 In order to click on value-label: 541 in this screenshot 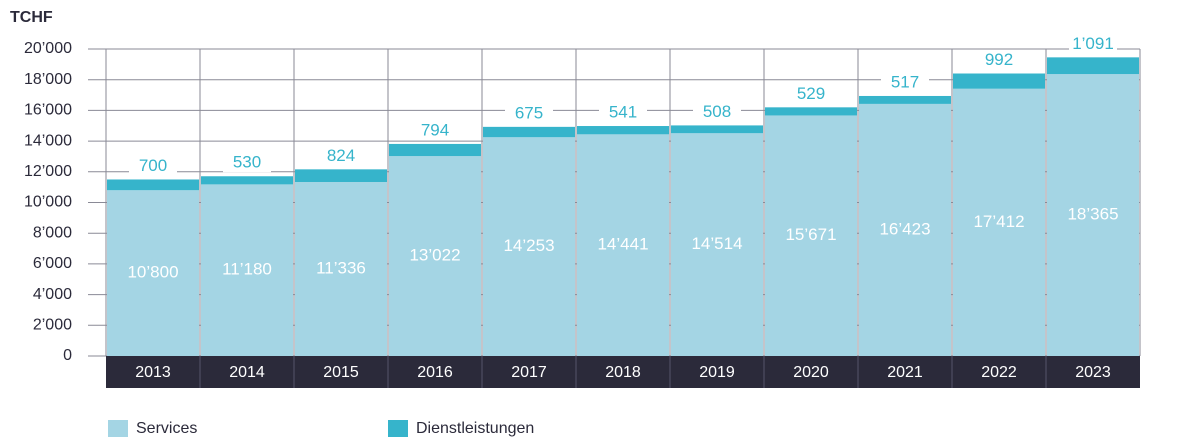, I will do `click(623, 112)`.